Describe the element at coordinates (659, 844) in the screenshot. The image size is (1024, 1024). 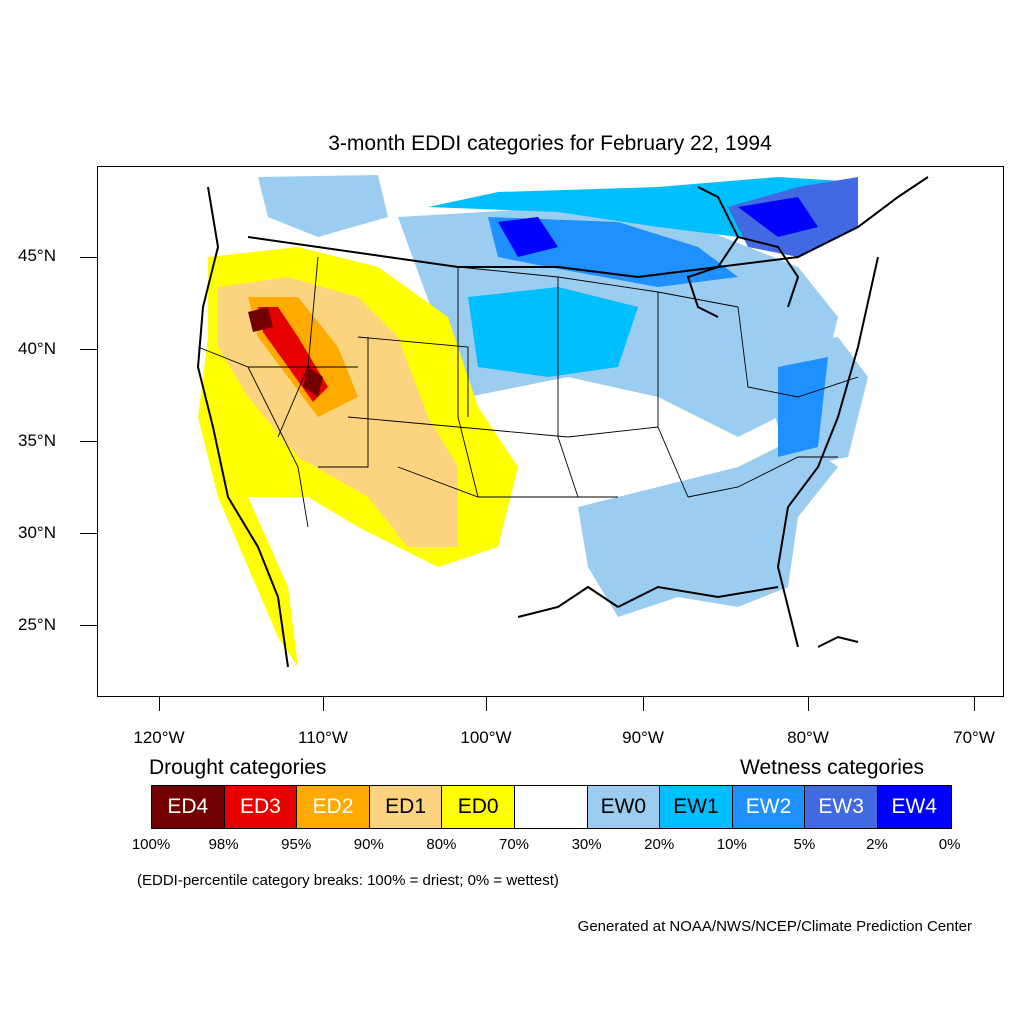
I see `percentile-break-label: 20%` at that location.